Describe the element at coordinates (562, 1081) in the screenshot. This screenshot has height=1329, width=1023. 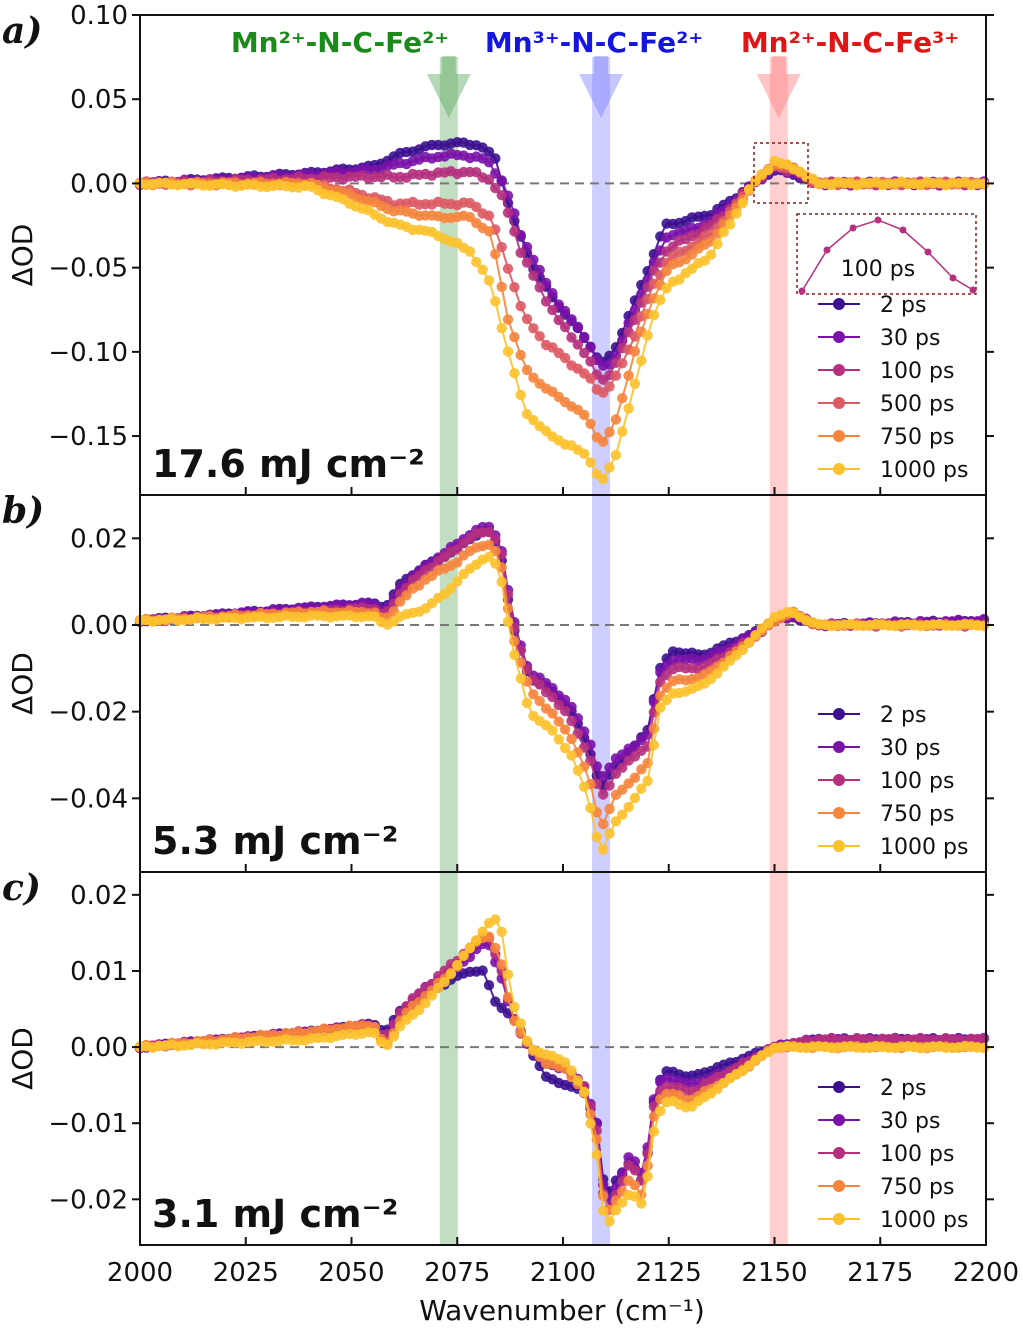
I see `series-2-ps` at that location.